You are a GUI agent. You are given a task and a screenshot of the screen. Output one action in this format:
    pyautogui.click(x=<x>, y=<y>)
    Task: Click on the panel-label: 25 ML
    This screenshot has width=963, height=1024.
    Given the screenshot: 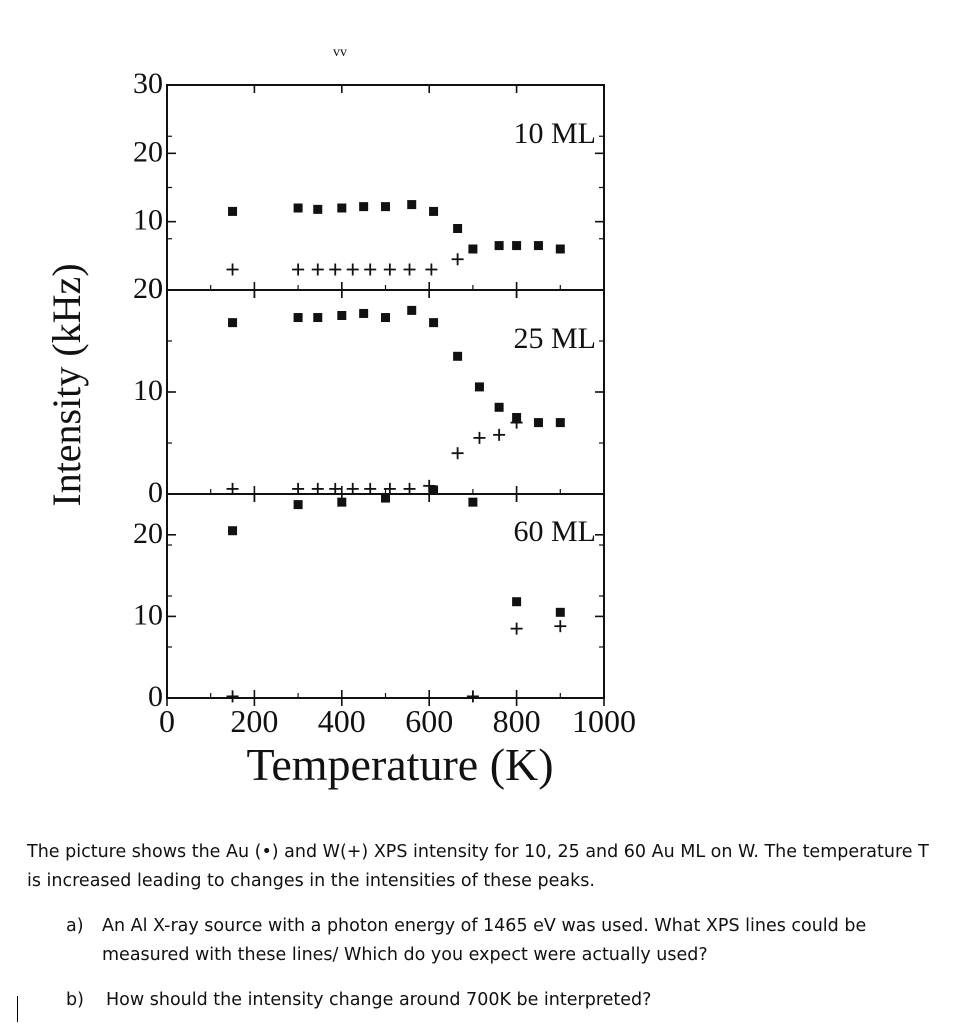 What is the action you would take?
    pyautogui.click(x=555, y=338)
    